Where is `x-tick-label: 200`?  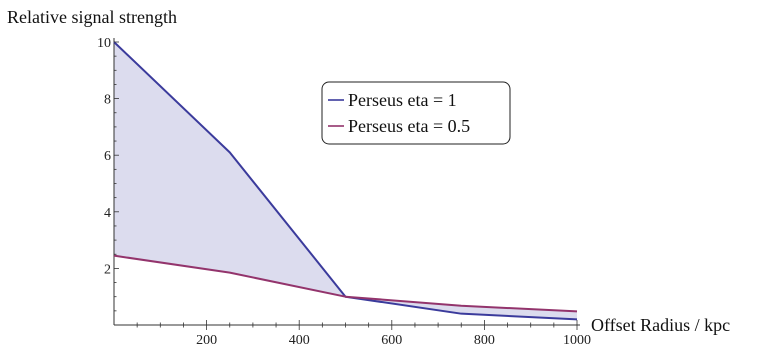
x-tick-label: 200 is located at coordinates (206, 339).